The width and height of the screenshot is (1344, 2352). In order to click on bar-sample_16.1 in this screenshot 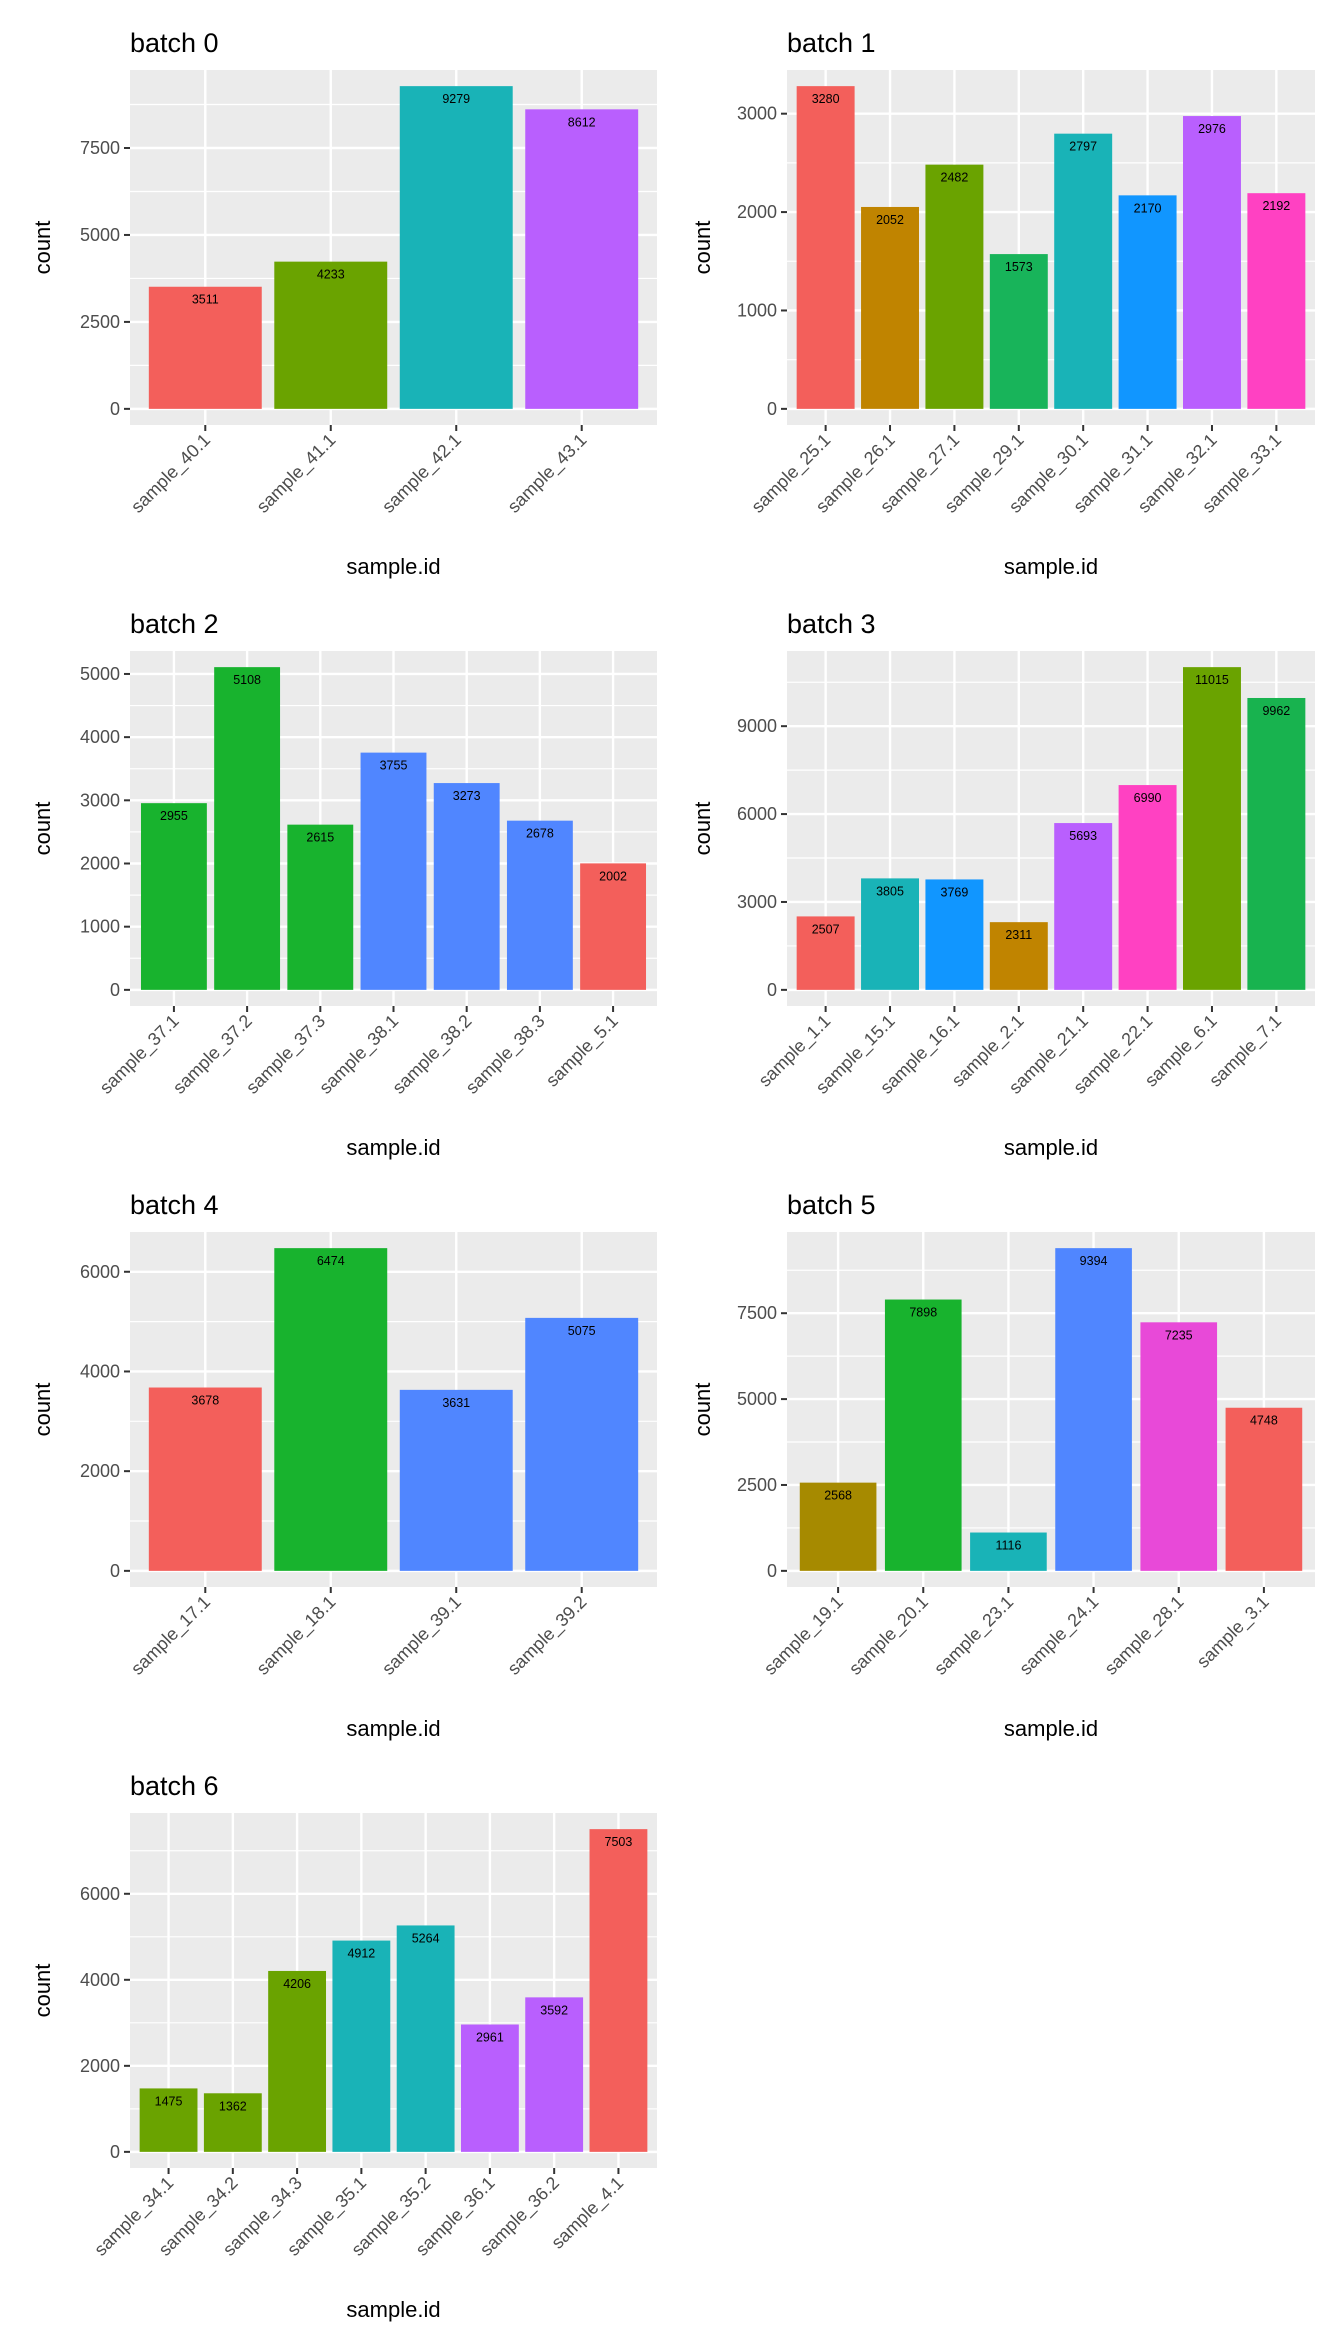, I will do `click(954, 934)`.